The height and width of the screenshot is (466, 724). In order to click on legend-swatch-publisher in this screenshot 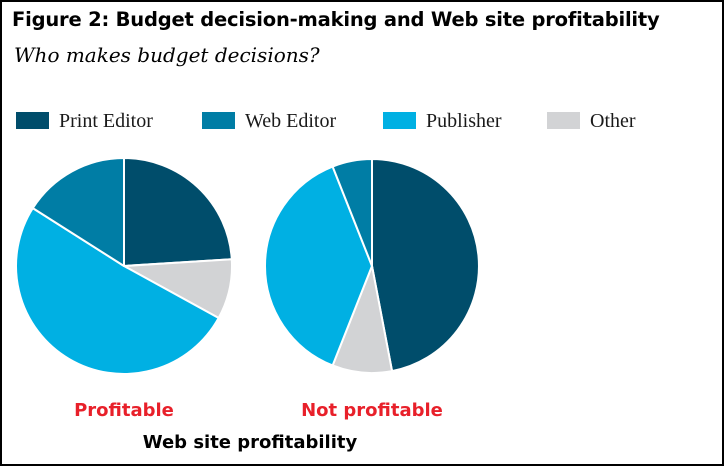, I will do `click(399, 120)`.